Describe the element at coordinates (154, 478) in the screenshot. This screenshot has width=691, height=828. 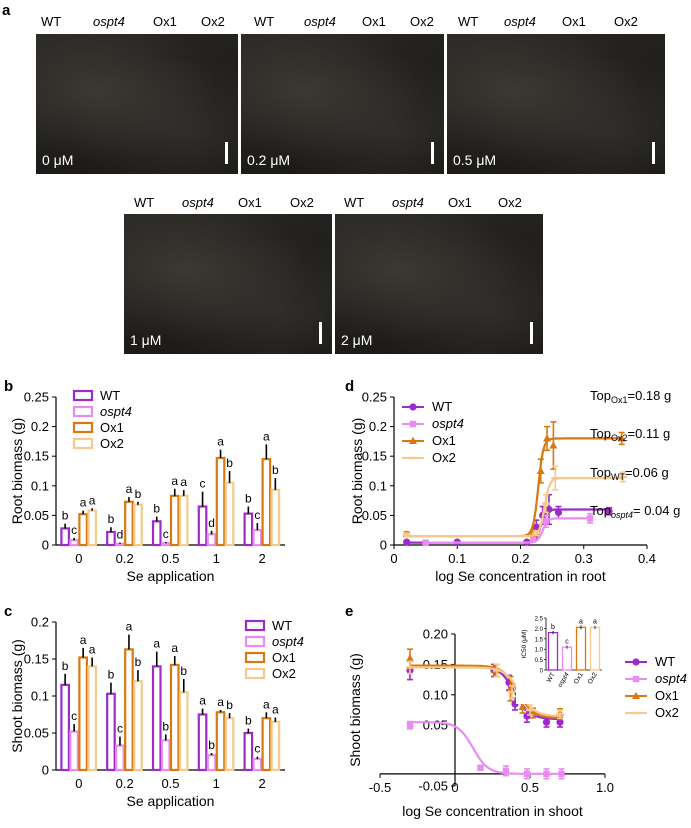
I see `axes: 0 0.05 0.1 0.15 0.2 0.25 0 0.2 0.5 1 2` at that location.